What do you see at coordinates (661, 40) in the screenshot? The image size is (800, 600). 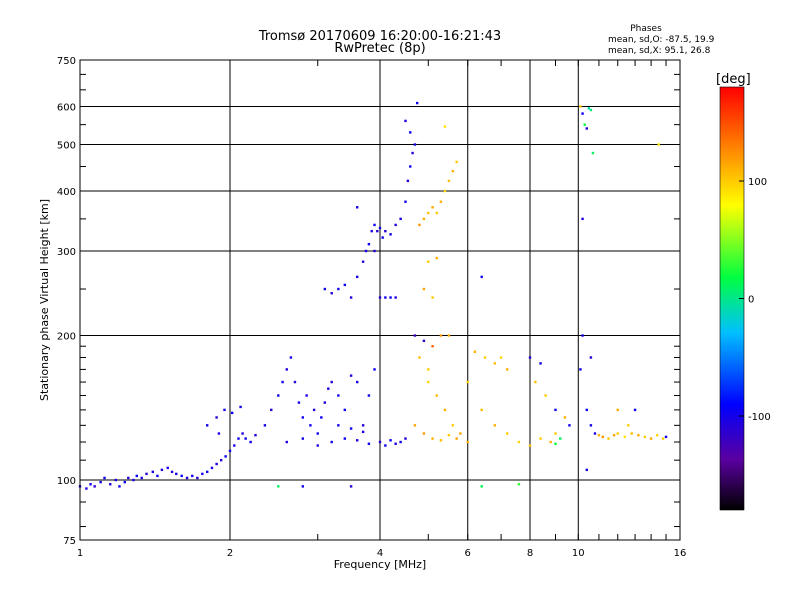 I see `info-line-o: mean, sd,O: -87.5, 19.9` at bounding box center [661, 40].